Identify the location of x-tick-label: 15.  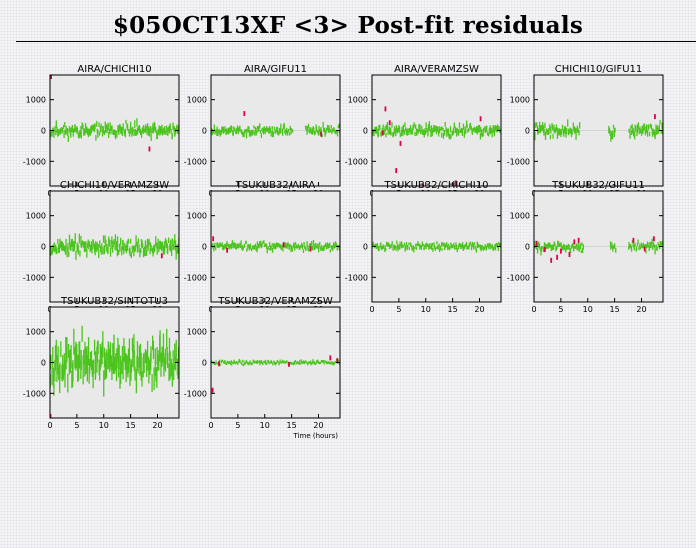
(292, 425).